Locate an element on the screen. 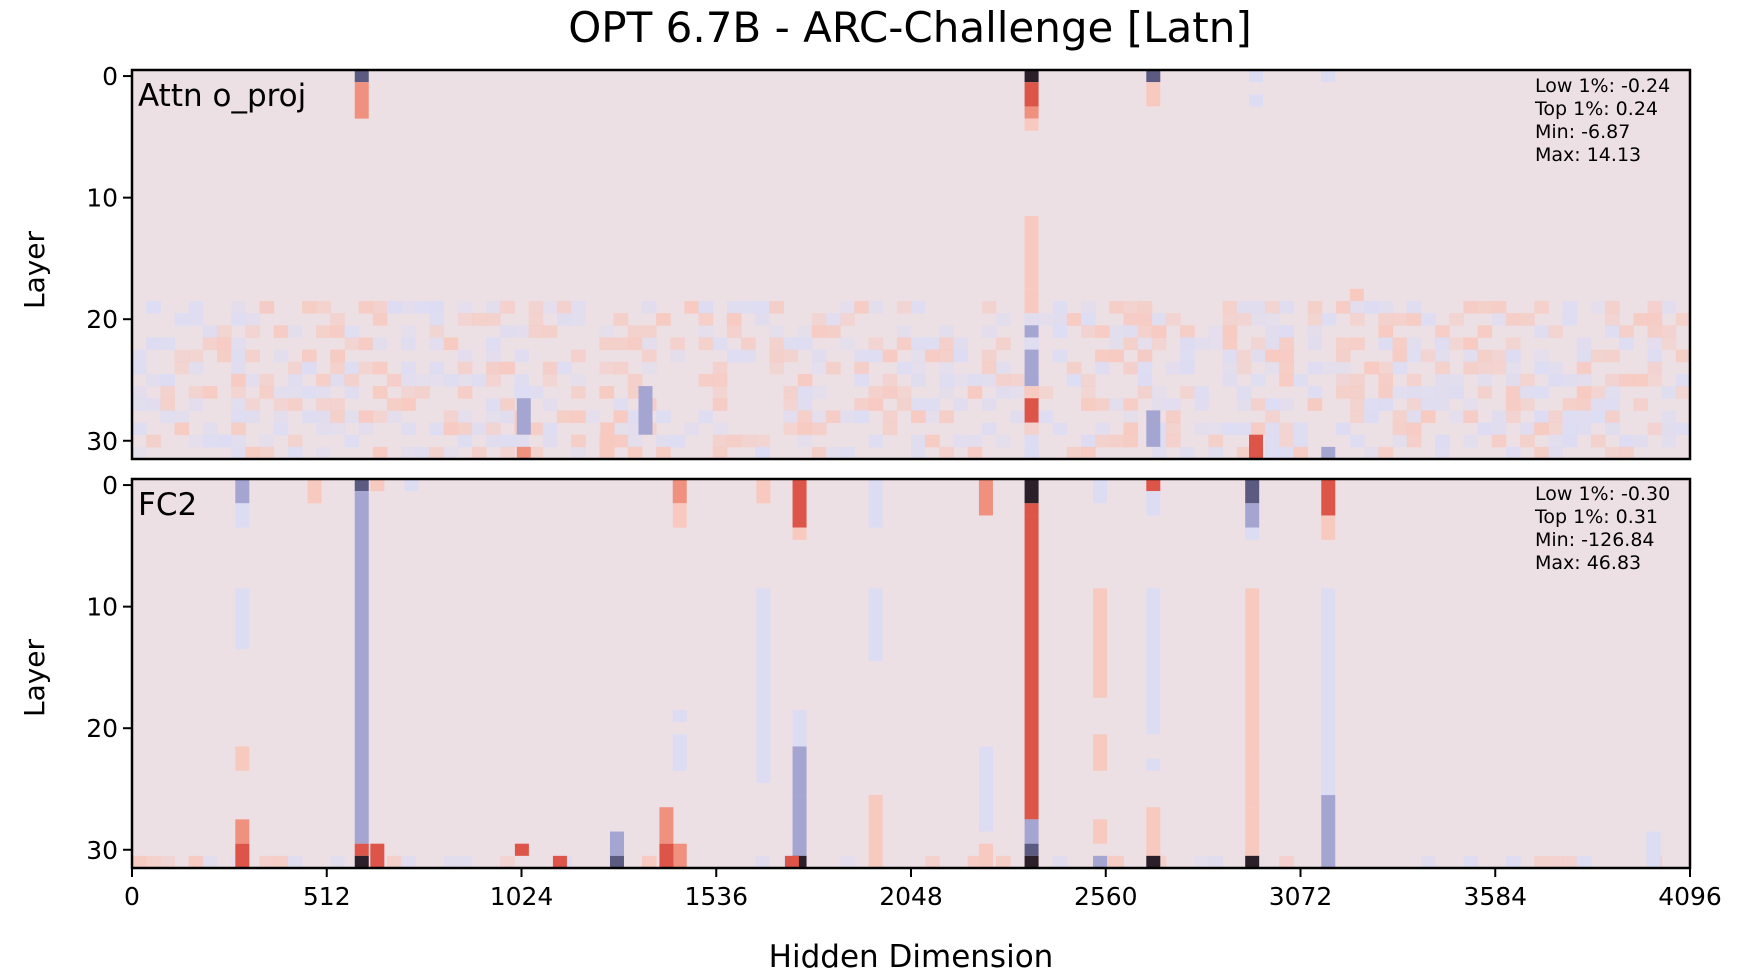  x-tick-label: 512 is located at coordinates (327, 896).